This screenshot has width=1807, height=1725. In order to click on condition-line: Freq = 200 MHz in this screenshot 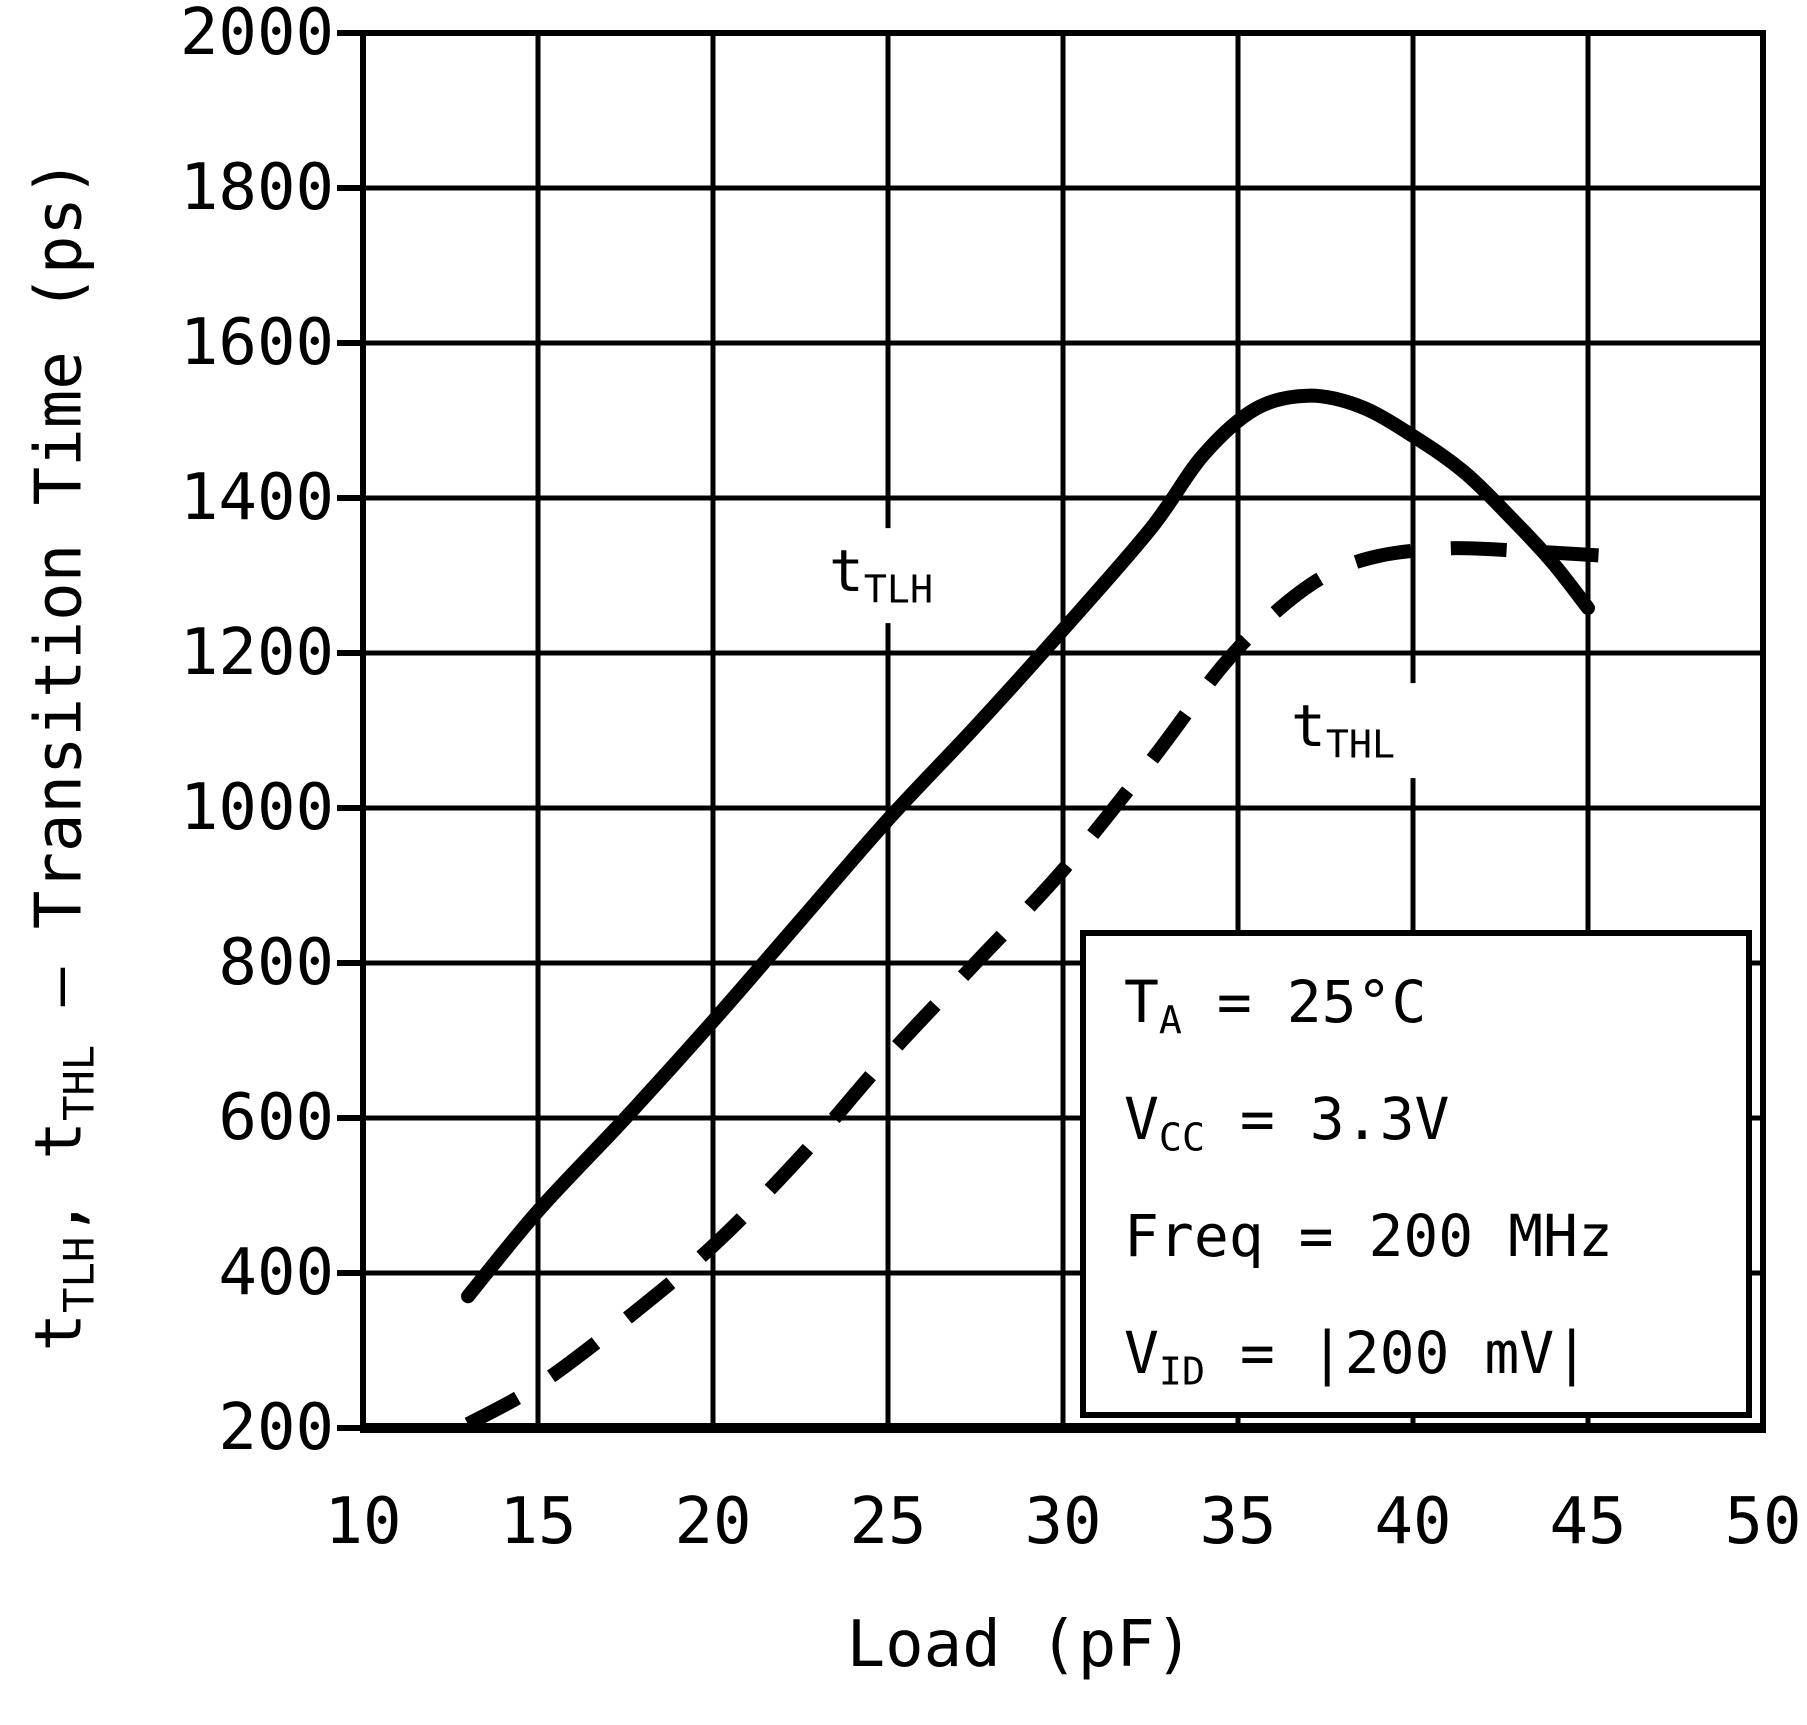, I will do `click(1368, 1236)`.